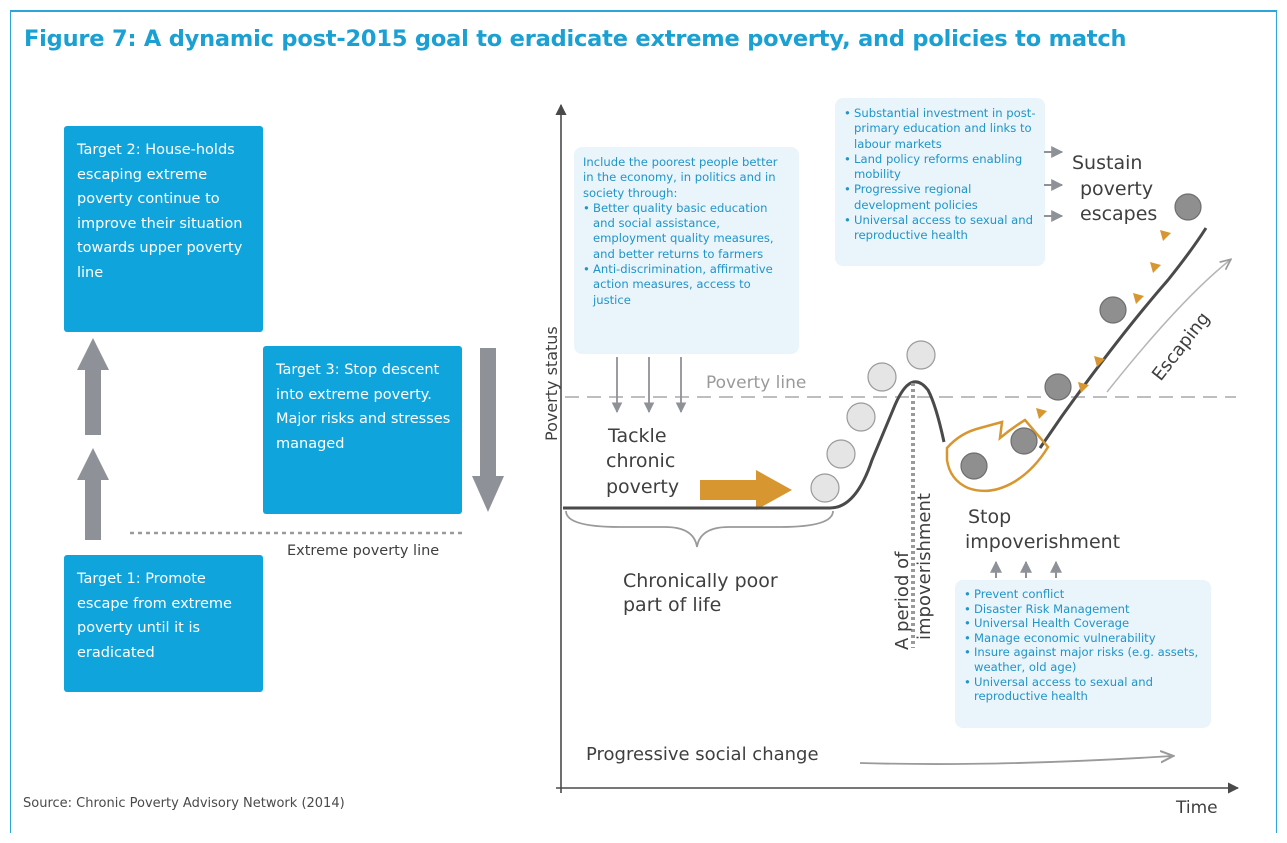 Image resolution: width=1287 pixels, height=843 pixels. What do you see at coordinates (1083, 594) in the screenshot?
I see `stop-impoverishment-item: Prevent conflict` at bounding box center [1083, 594].